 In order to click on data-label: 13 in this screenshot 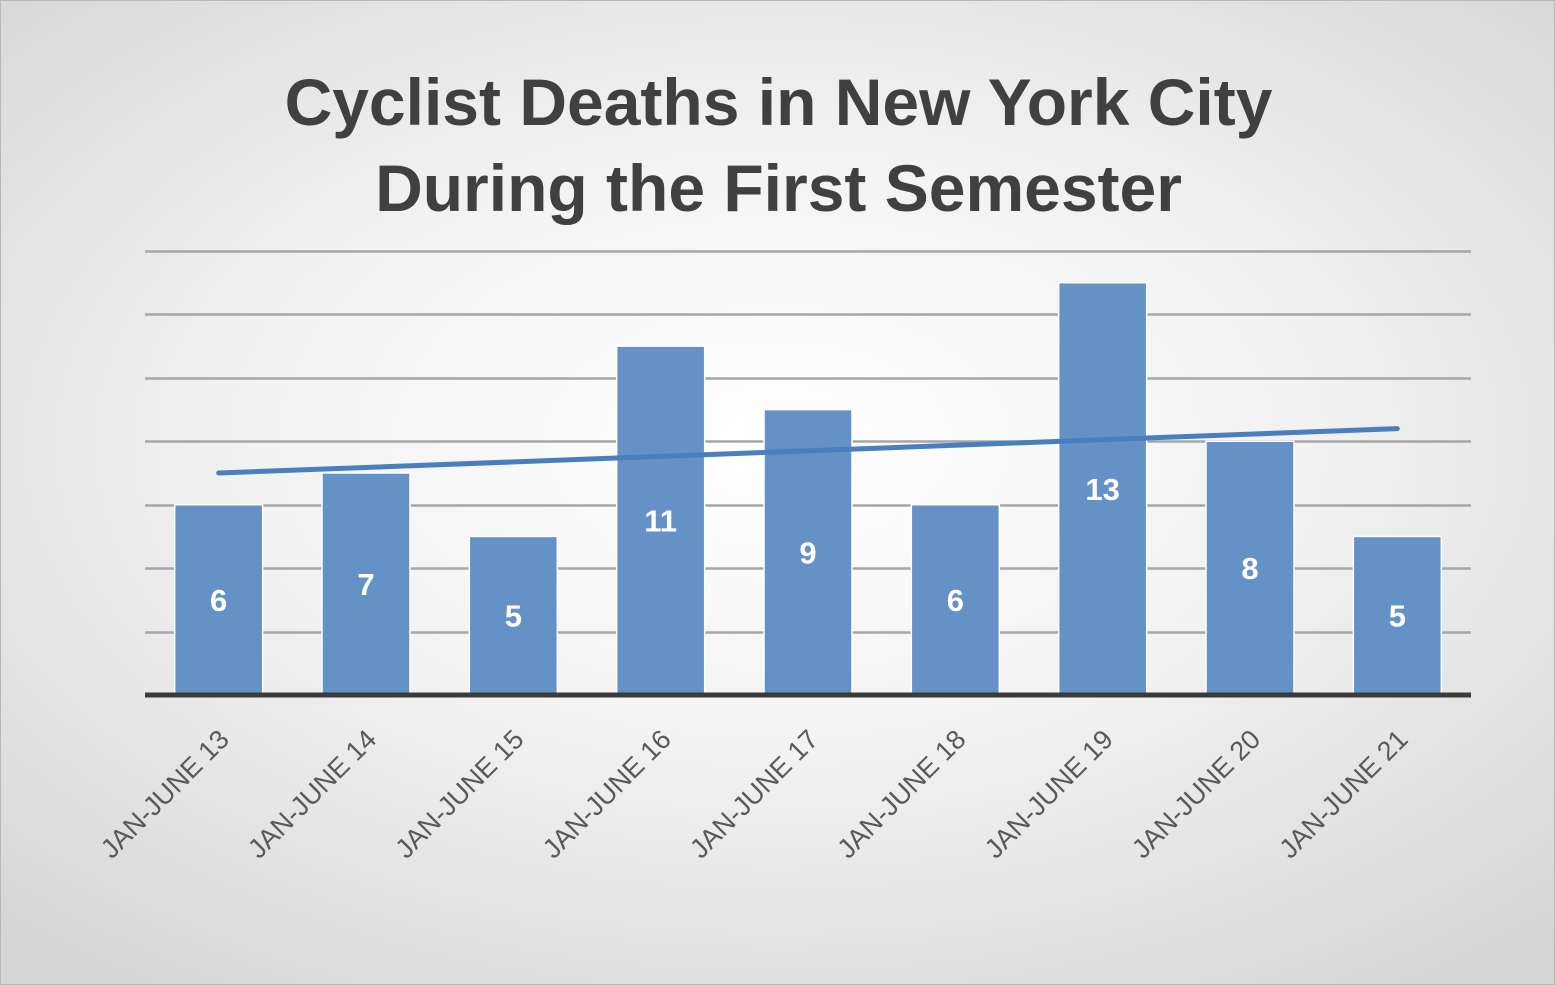, I will do `click(1102, 489)`.